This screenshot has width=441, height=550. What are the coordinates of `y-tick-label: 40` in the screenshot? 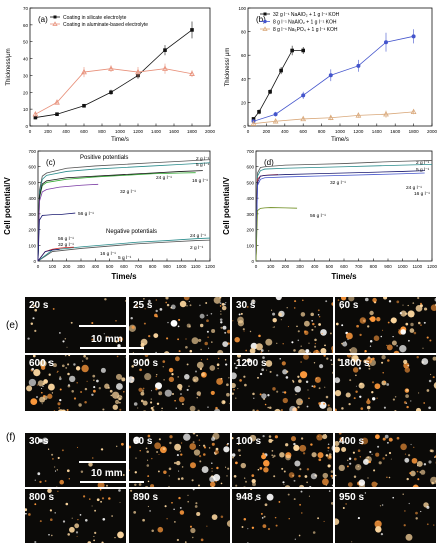 It's located at (244, 79).